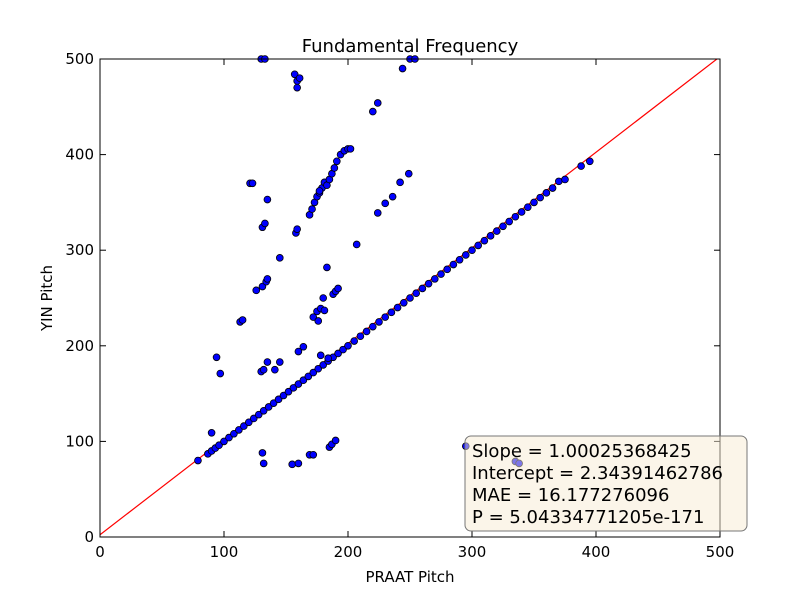 Image resolution: width=800 pixels, height=597 pixels. I want to click on x-tick-label: 100, so click(224, 552).